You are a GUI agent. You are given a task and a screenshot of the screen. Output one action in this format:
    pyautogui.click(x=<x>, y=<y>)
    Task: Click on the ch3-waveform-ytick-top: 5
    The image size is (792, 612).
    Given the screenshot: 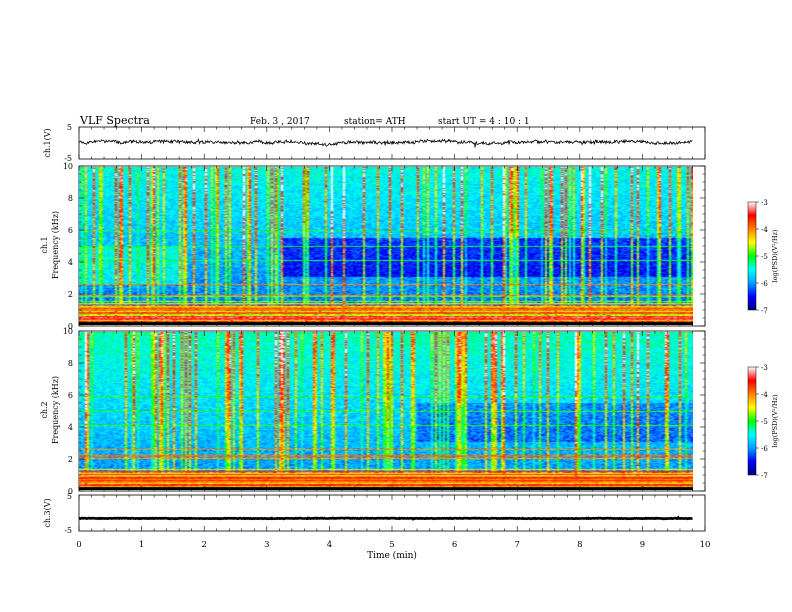 What is the action you would take?
    pyautogui.click(x=69, y=496)
    